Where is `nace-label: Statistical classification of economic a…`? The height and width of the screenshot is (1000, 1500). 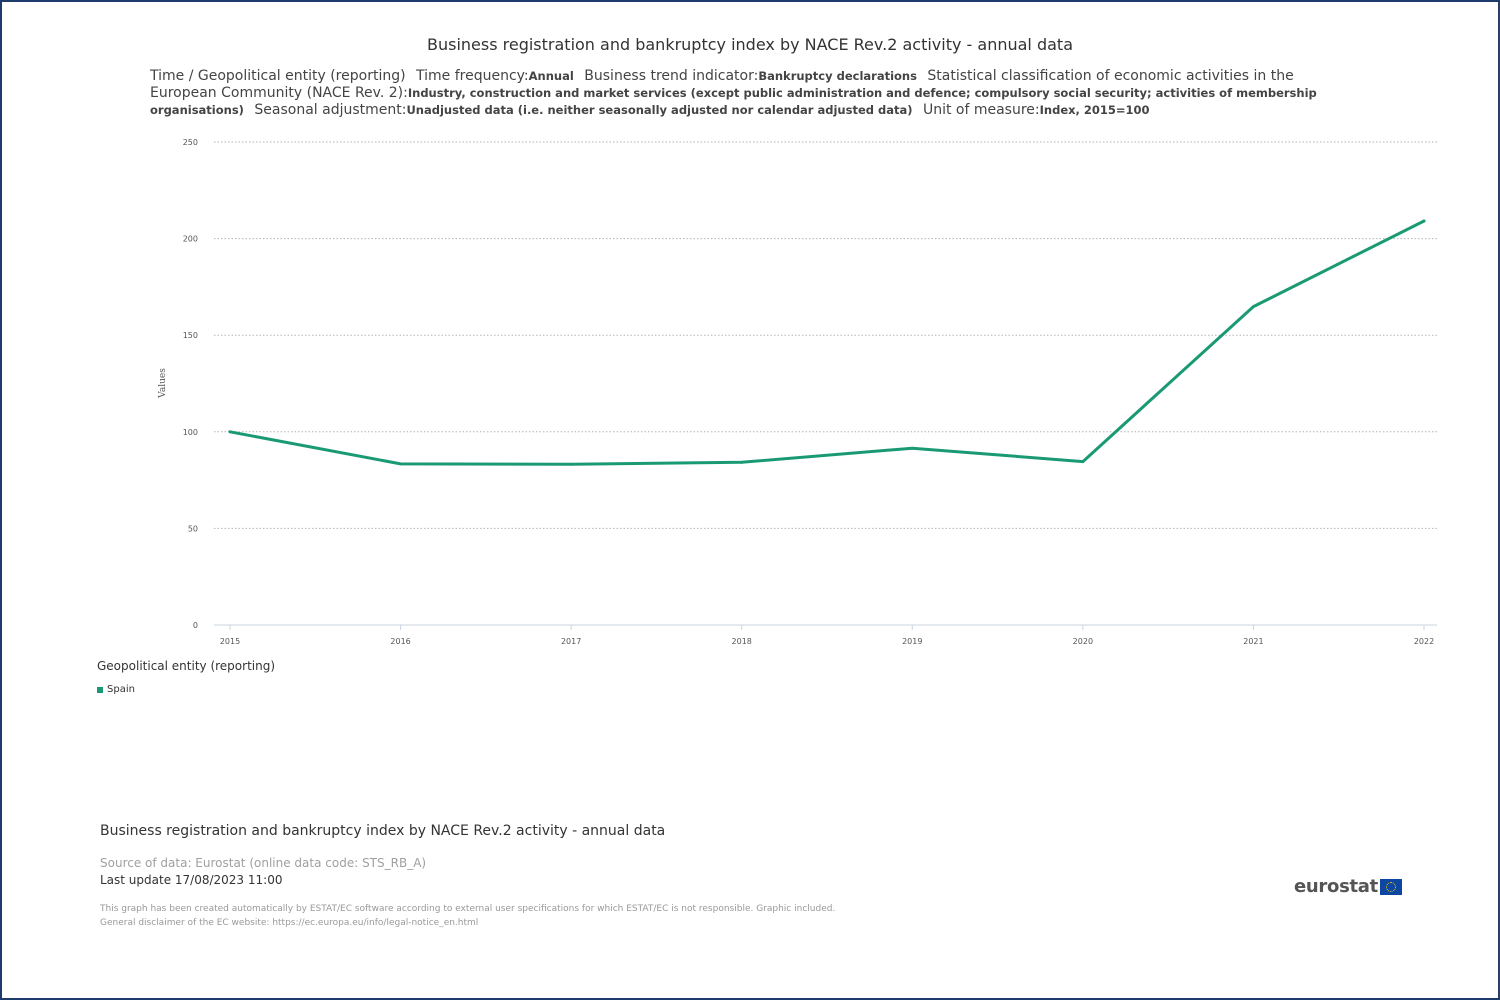 nace-label: Statistical classification of economic a… is located at coordinates (722, 84).